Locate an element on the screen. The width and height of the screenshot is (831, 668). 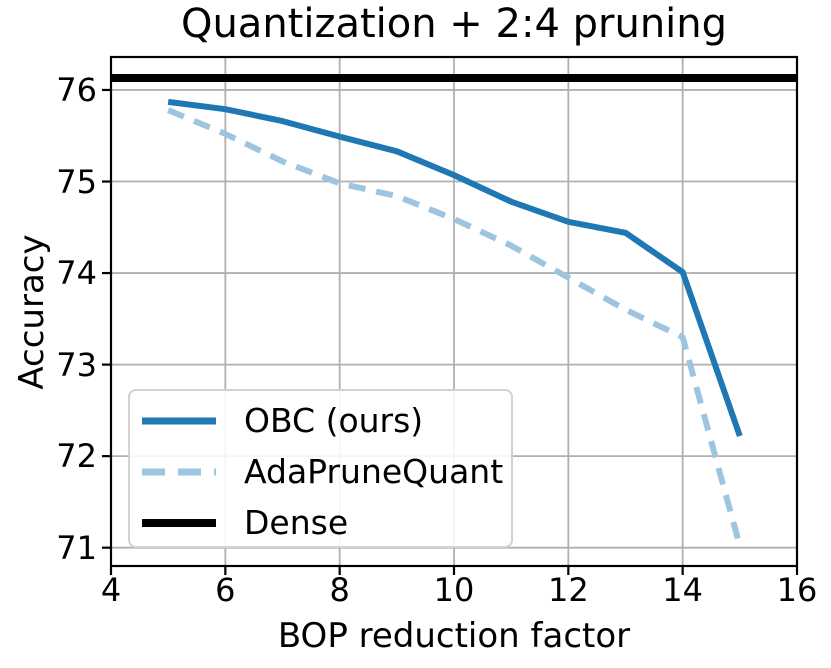
y-tick-label: 73 is located at coordinates (76, 364).